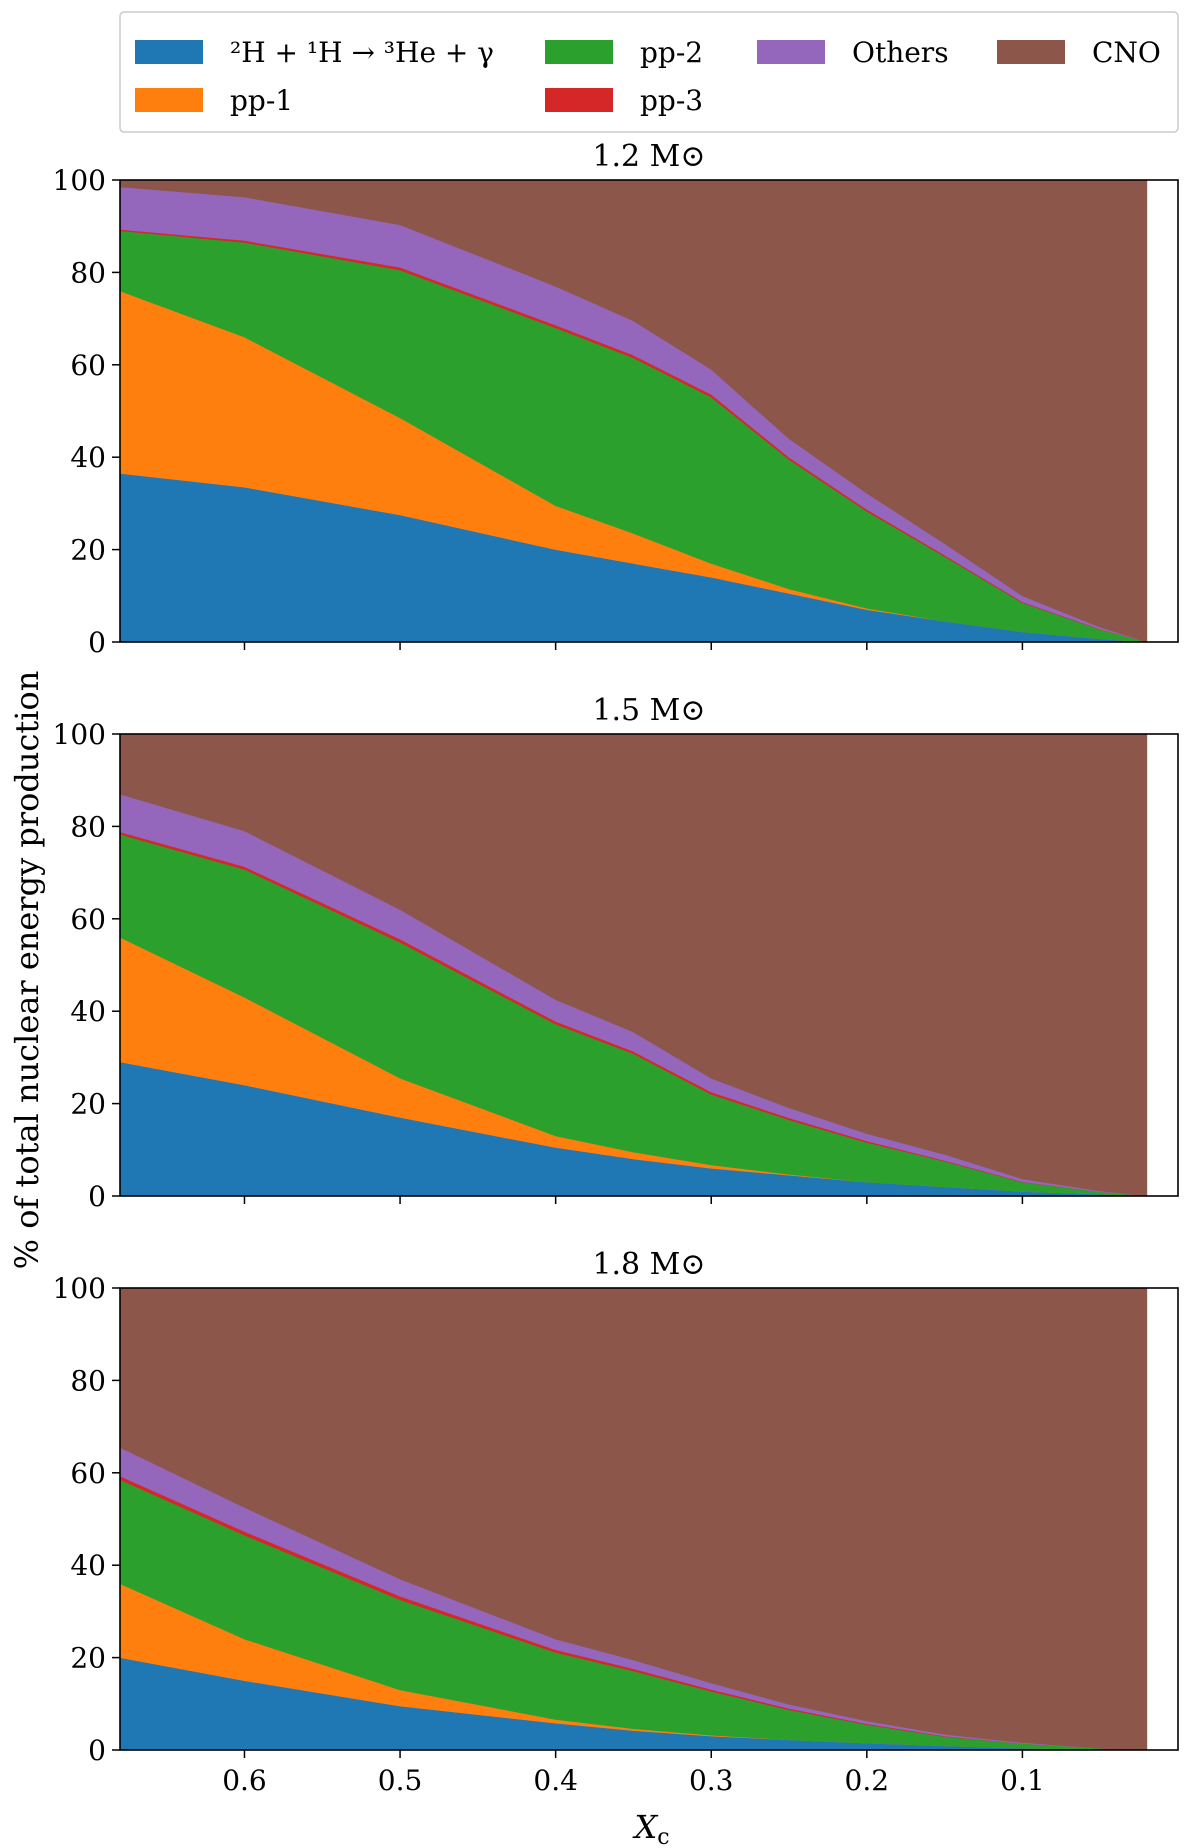  I want to click on legend-swatch-others, so click(791, 52).